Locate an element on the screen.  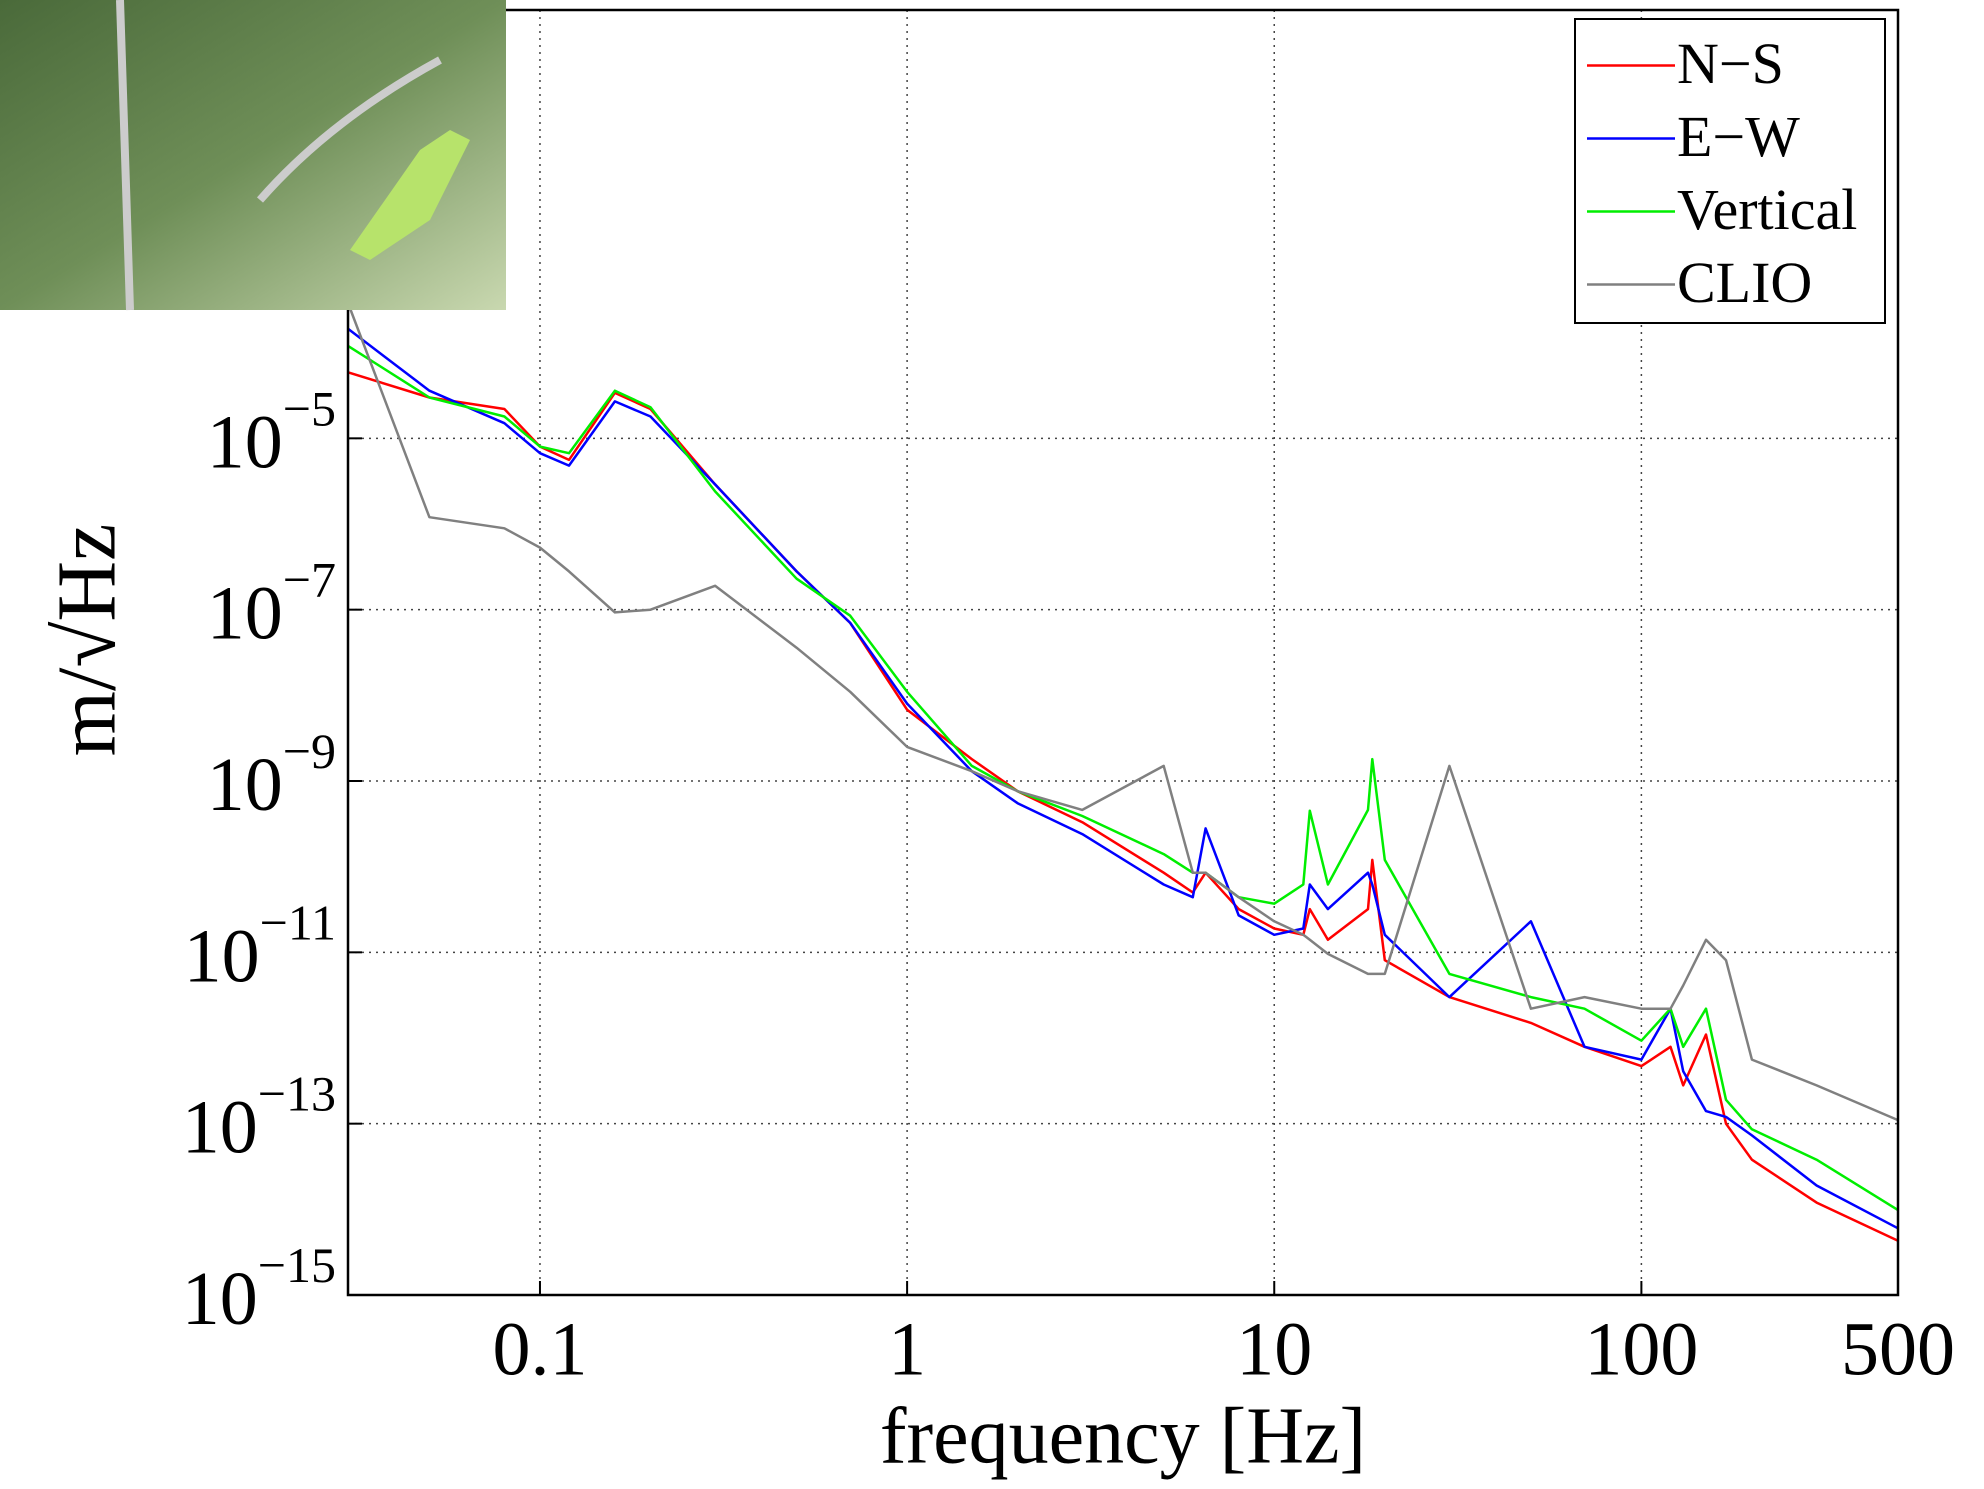
y-tick-label: 10⁻¹³ is located at coordinates (259, 1118).